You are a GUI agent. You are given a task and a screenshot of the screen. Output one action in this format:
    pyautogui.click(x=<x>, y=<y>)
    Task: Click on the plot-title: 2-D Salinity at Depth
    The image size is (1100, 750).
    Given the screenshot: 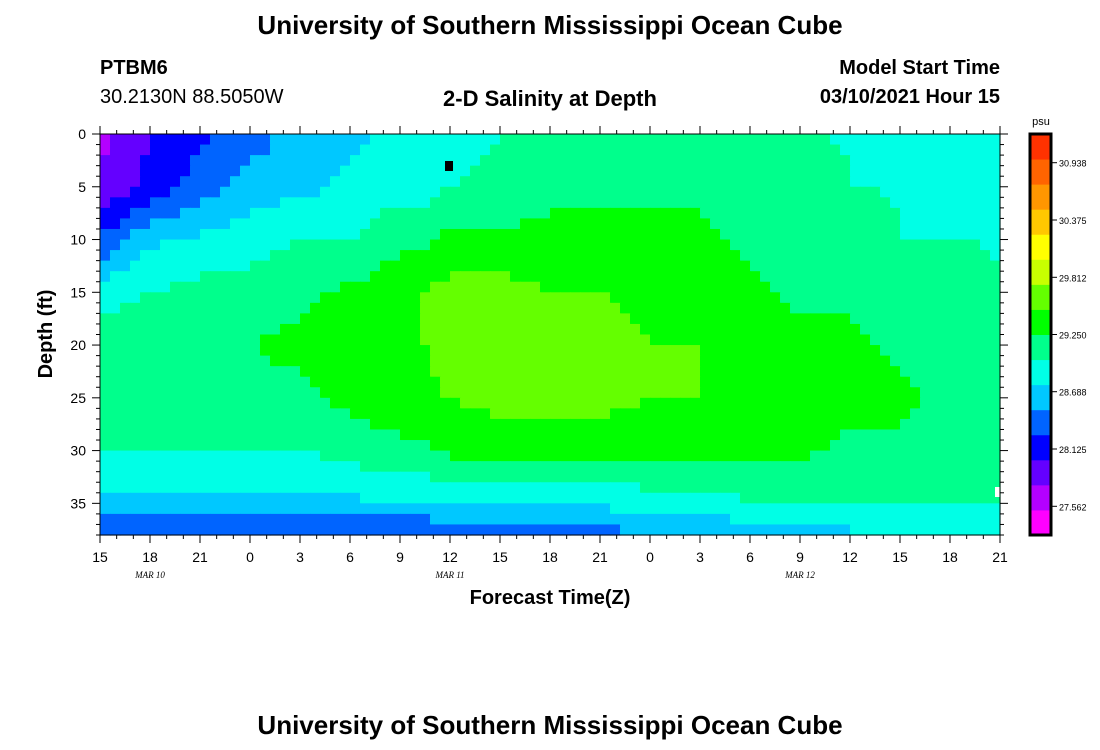 What is the action you would take?
    pyautogui.click(x=550, y=98)
    